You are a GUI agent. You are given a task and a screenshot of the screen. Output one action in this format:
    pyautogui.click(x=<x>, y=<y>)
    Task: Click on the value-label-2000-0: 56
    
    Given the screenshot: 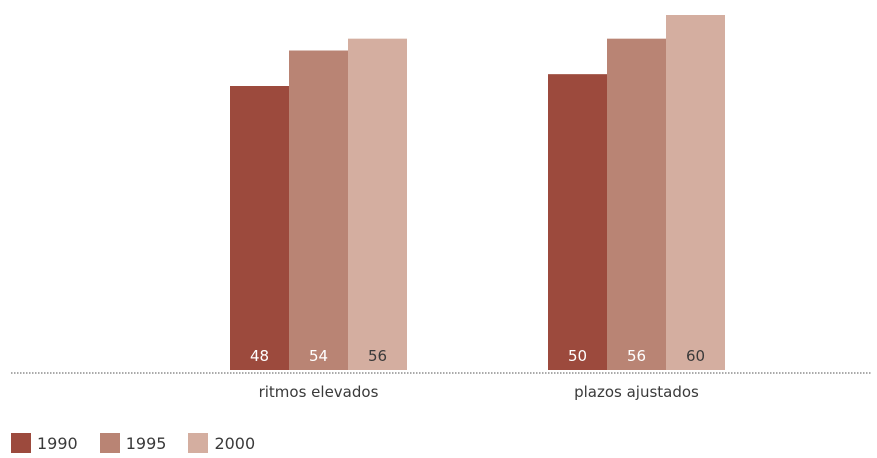 What is the action you would take?
    pyautogui.click(x=377, y=356)
    